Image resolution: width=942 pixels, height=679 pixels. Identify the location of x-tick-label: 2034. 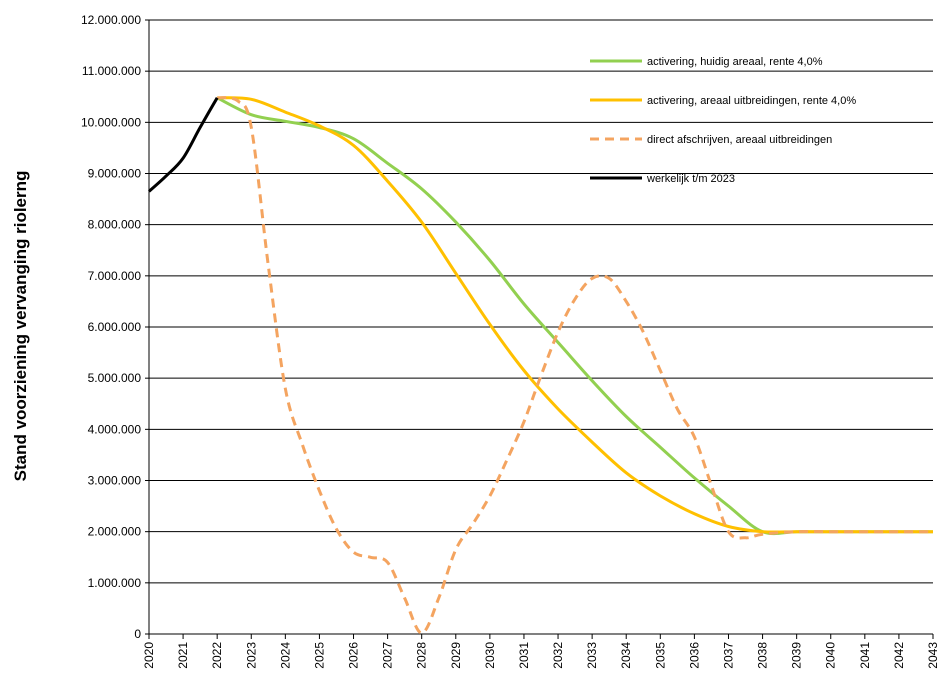
(626, 655).